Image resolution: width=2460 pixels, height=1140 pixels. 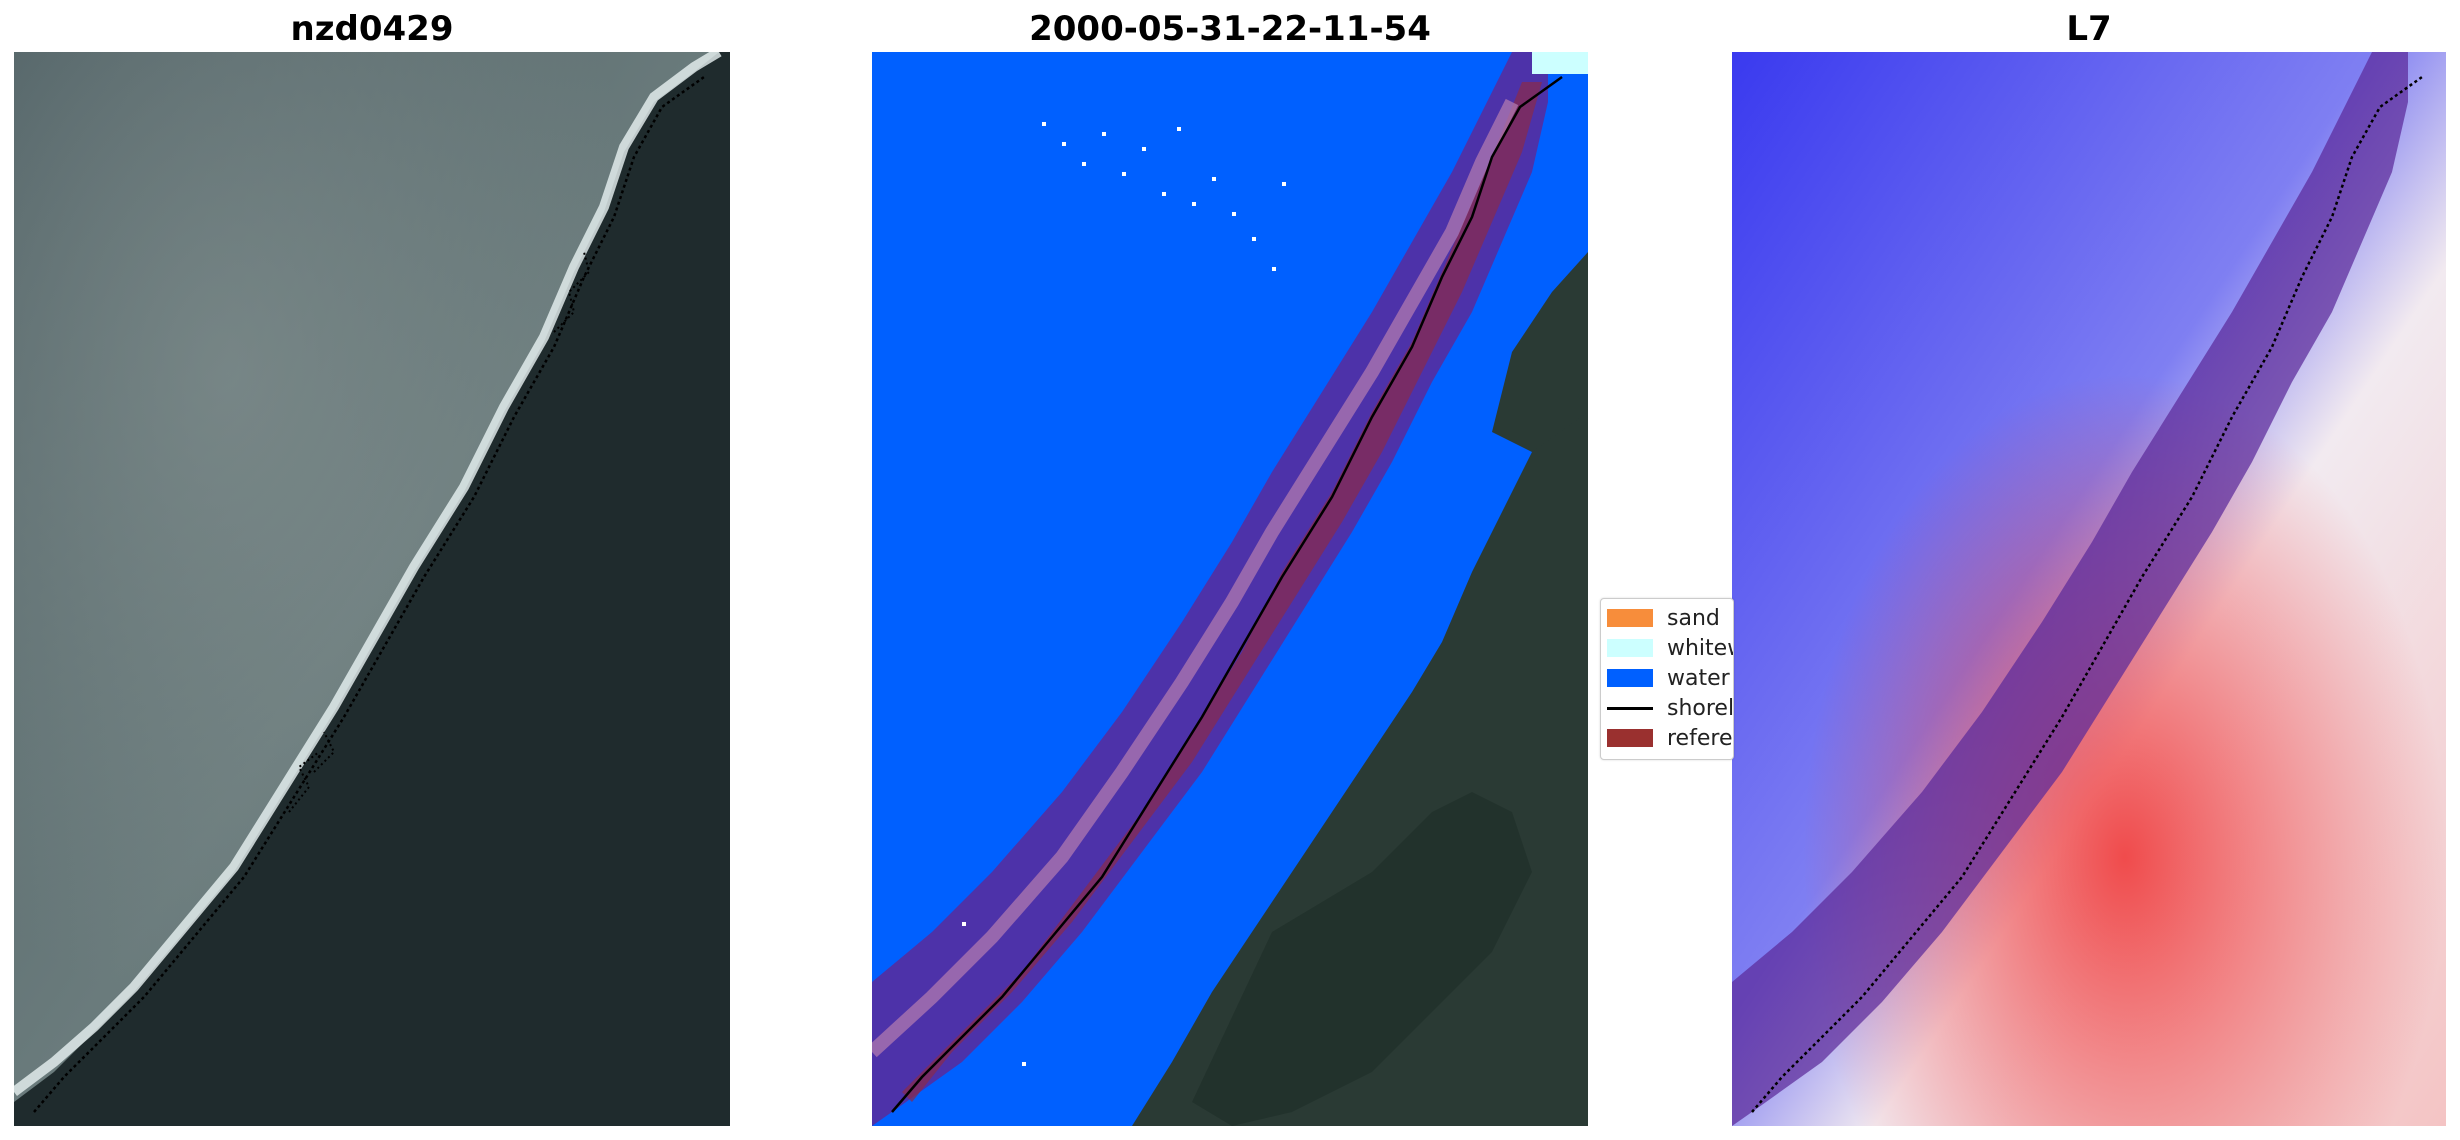 What do you see at coordinates (1693, 618) in the screenshot?
I see `legend-label-sand: sand` at bounding box center [1693, 618].